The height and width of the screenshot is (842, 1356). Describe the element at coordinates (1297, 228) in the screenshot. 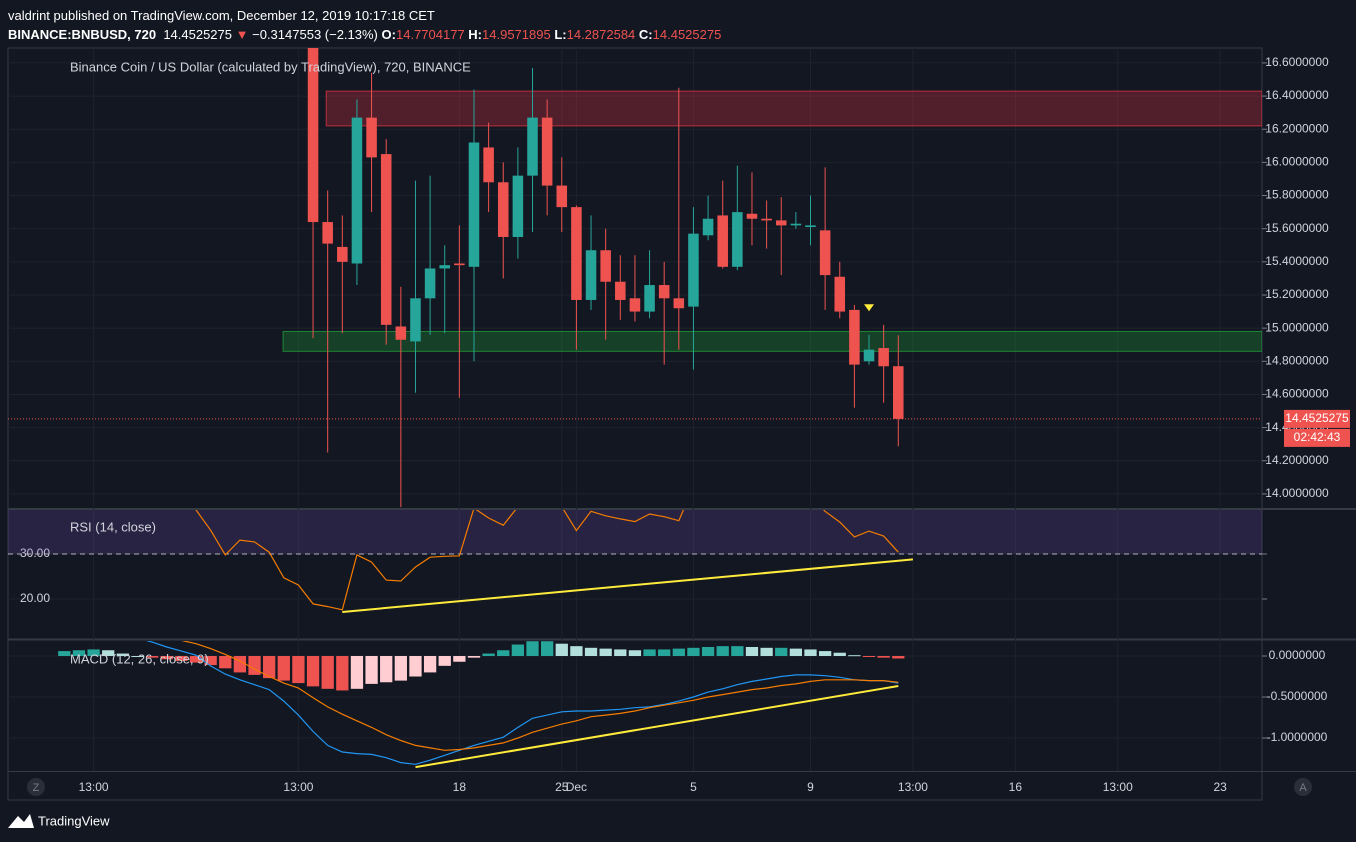

I see `y-tick-label: 15.6000000` at that location.